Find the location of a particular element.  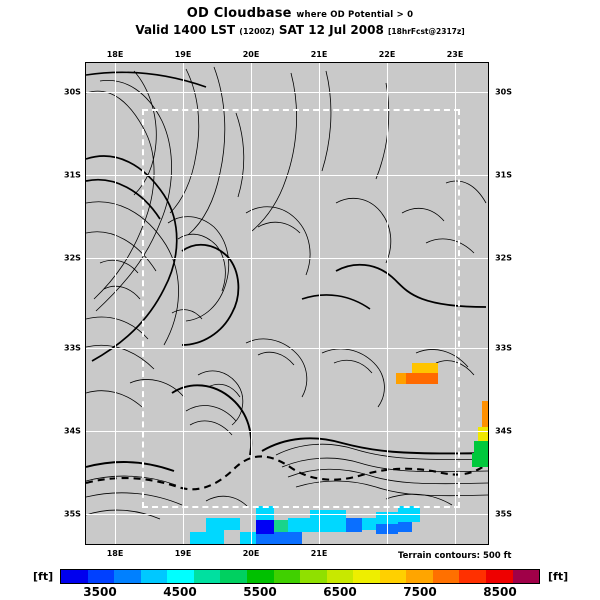

title-main: OD Cloudbase is located at coordinates (239, 13).